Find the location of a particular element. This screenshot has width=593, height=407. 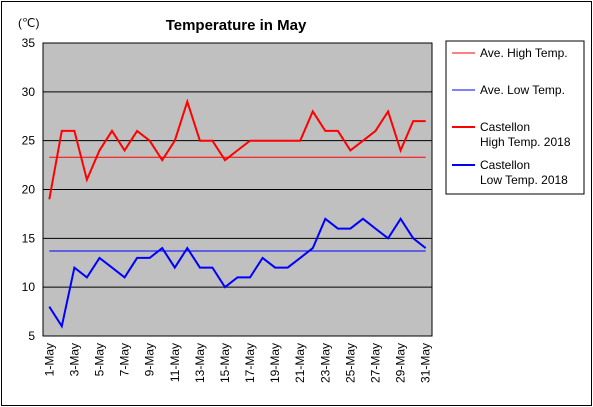

chart-title: Temperature in May is located at coordinates (236, 25).